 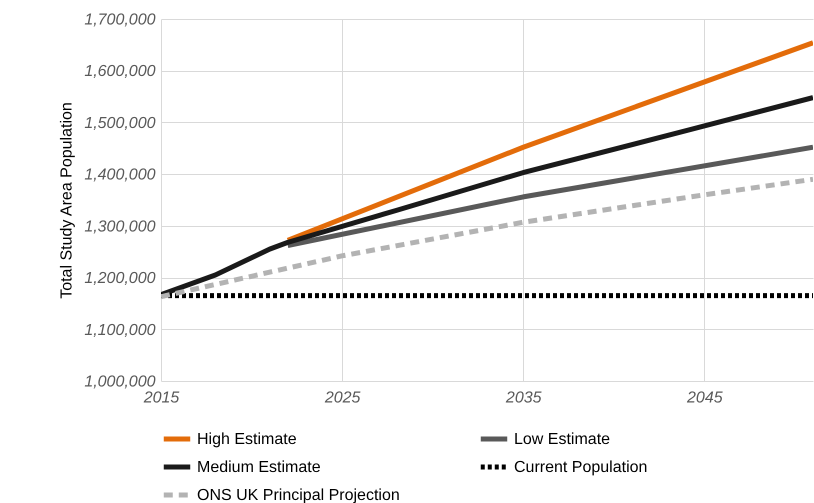 What do you see at coordinates (120, 20) in the screenshot?
I see `y-tick-label: 1,700,000` at bounding box center [120, 20].